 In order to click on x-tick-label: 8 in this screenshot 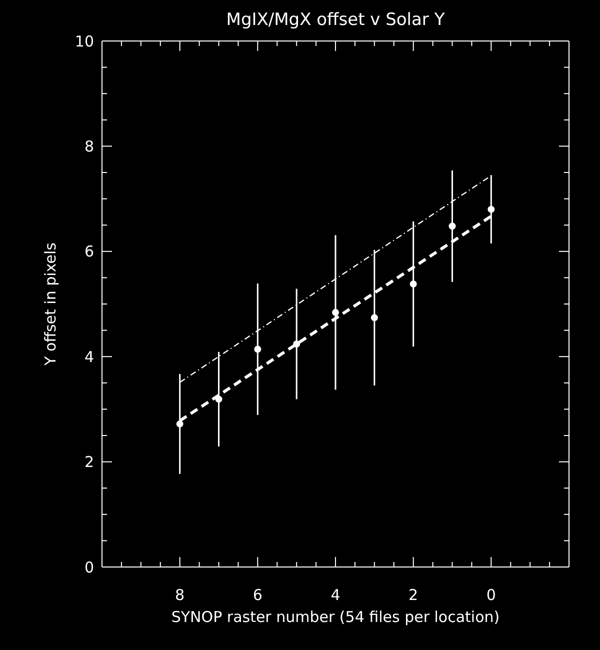, I will do `click(180, 595)`.